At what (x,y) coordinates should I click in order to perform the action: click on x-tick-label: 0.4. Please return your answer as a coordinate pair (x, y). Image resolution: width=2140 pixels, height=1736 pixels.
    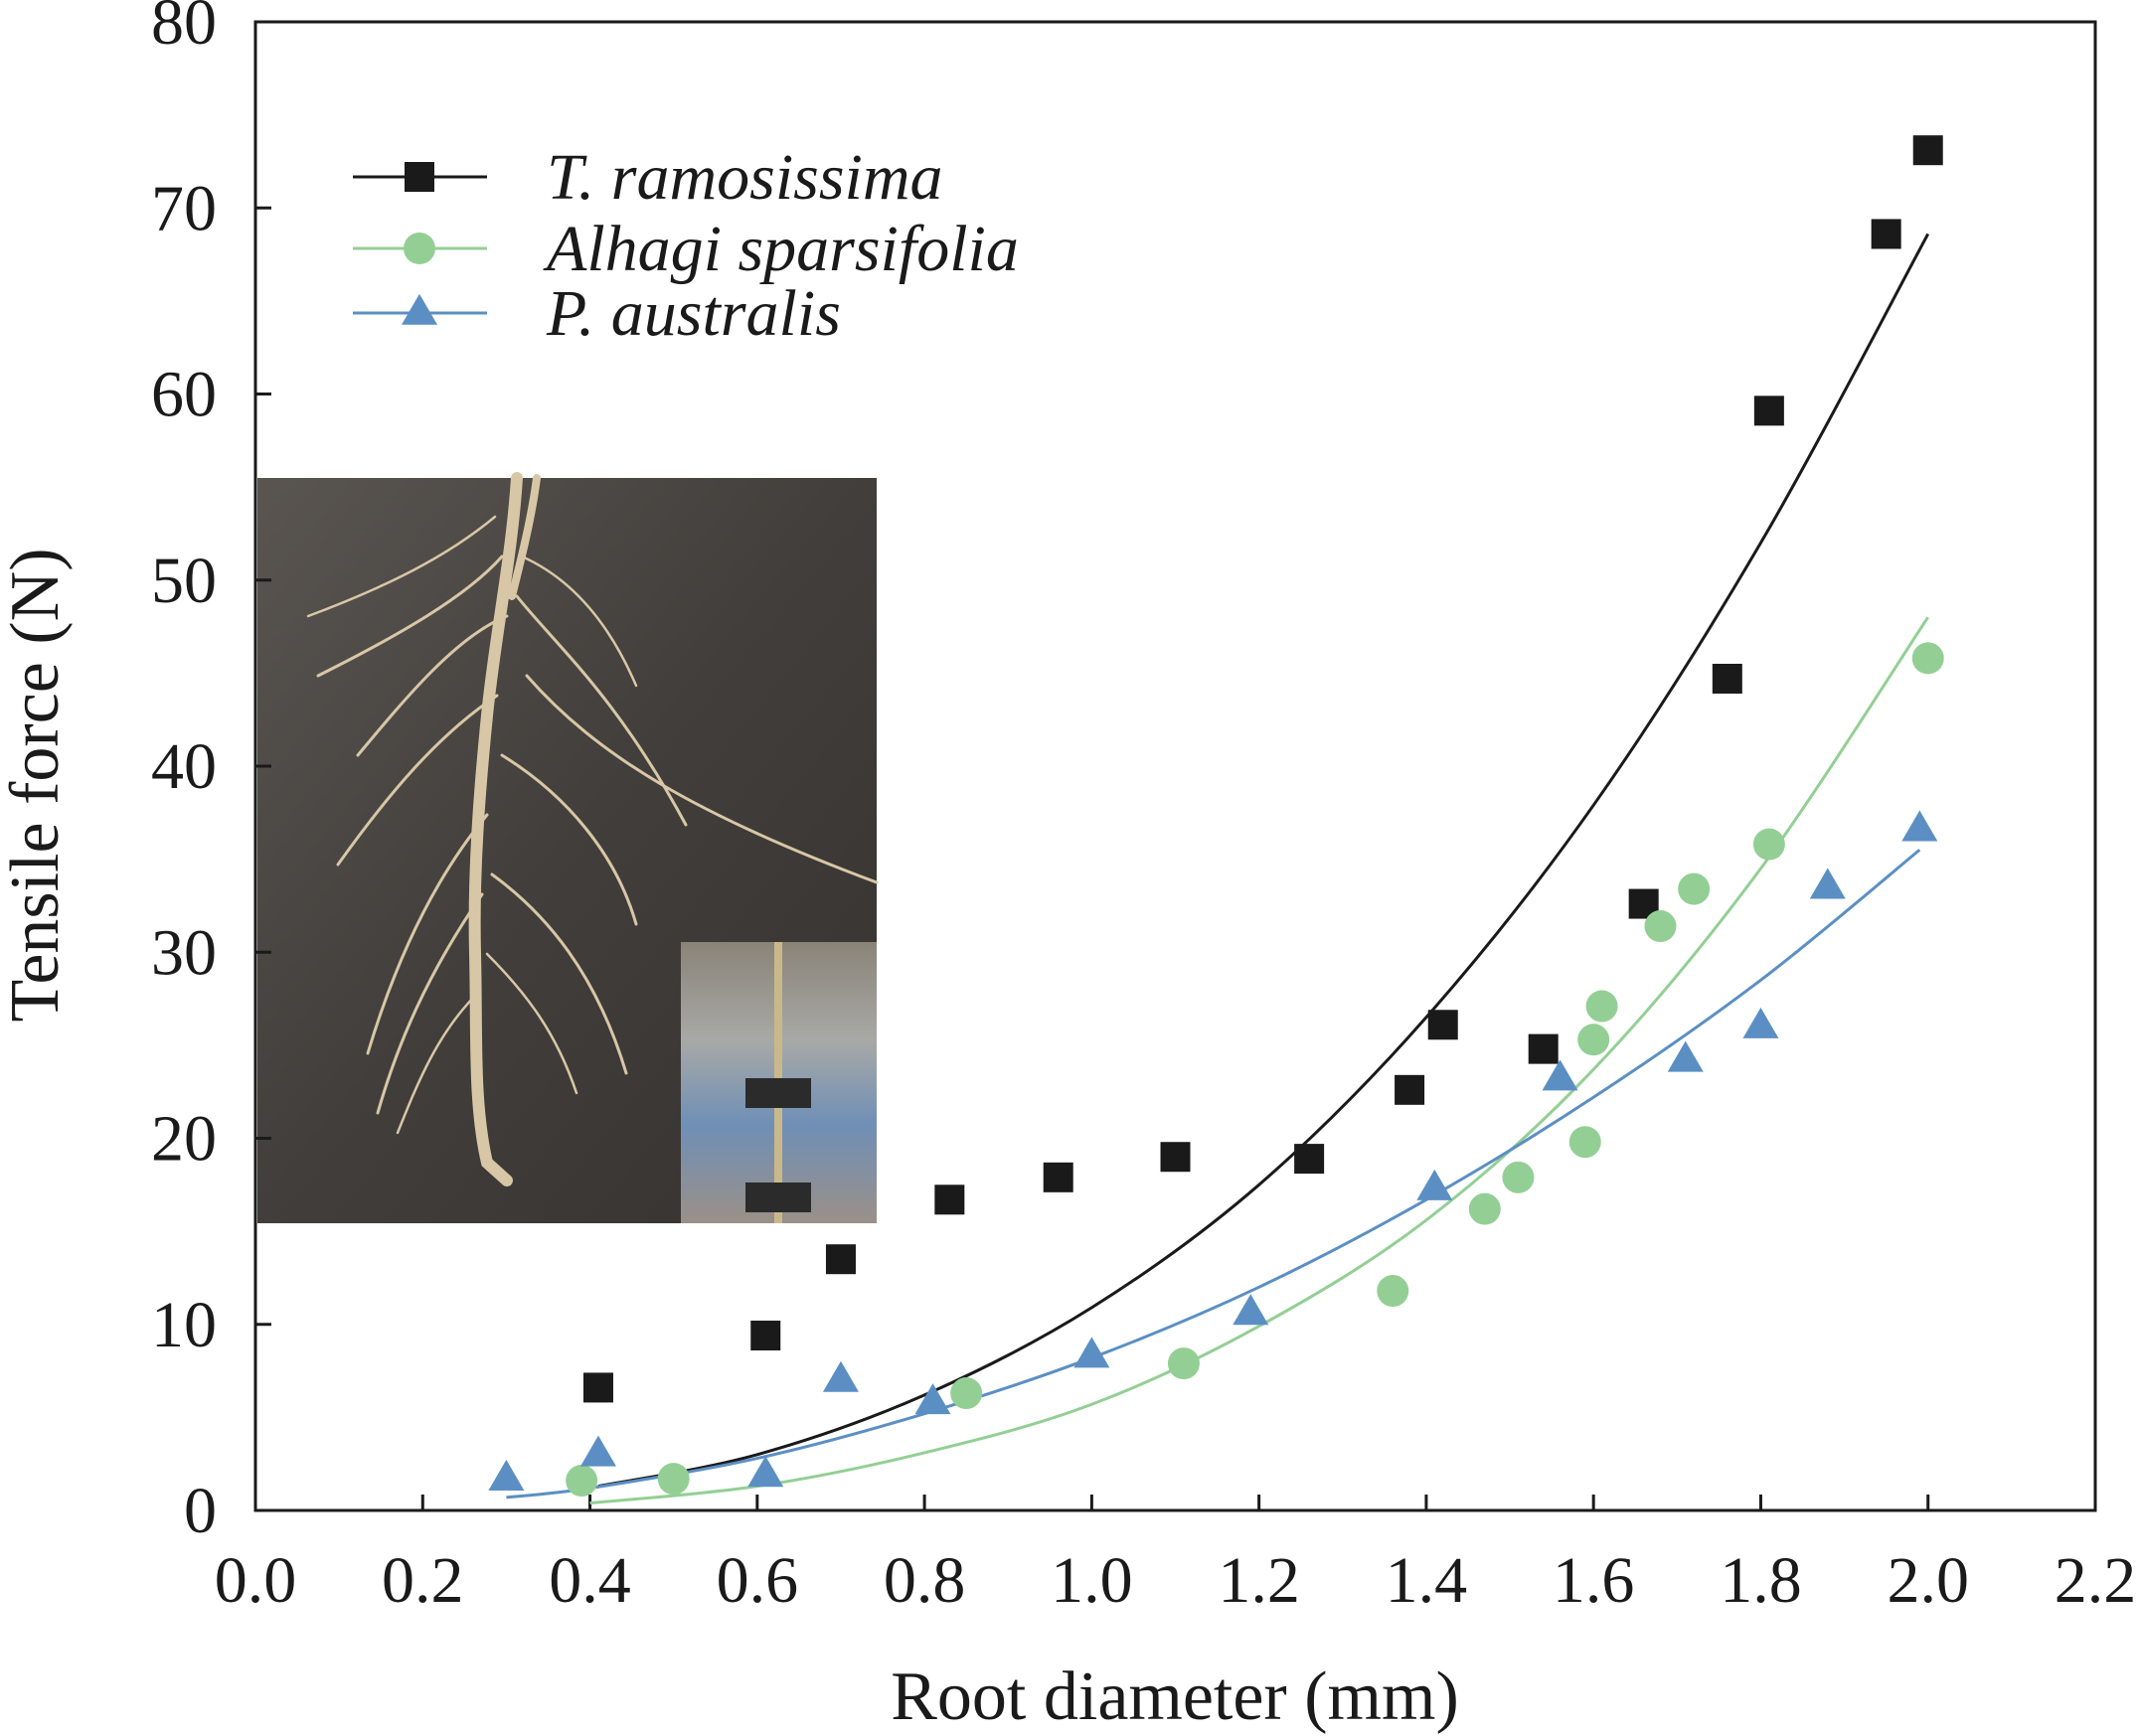
    Looking at the image, I should click on (590, 1580).